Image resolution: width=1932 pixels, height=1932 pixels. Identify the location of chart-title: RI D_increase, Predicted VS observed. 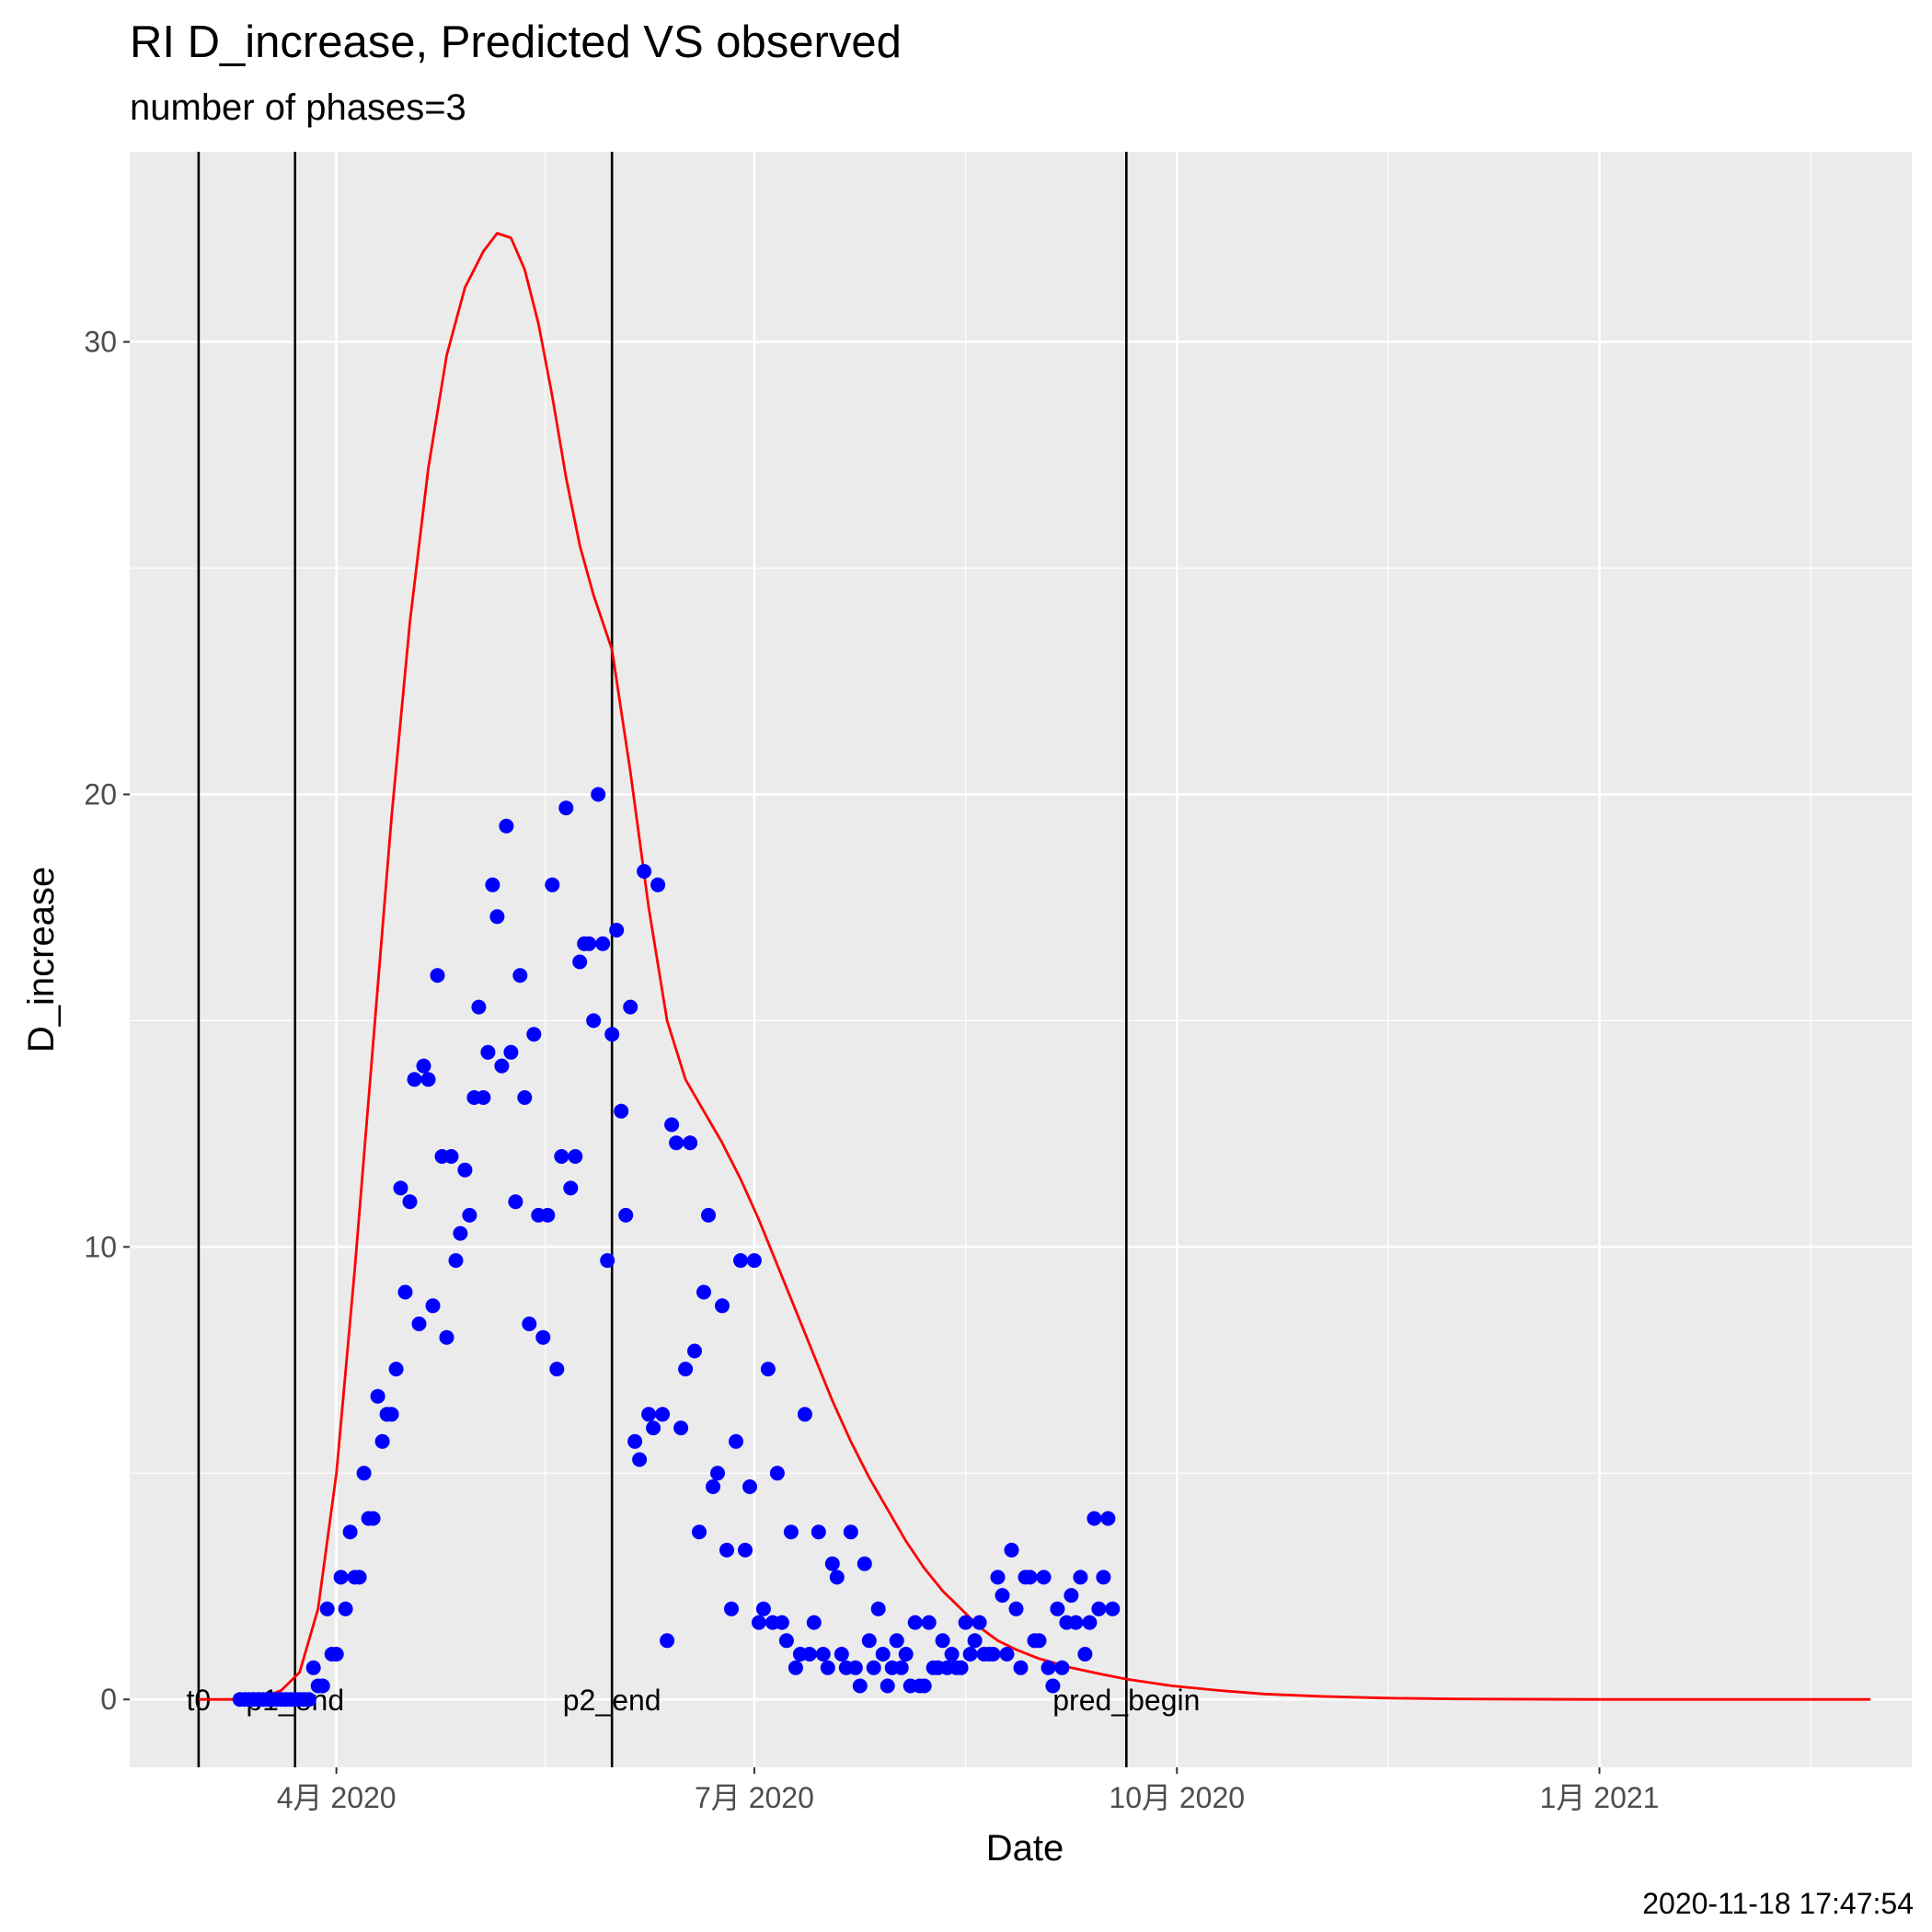
(516, 42).